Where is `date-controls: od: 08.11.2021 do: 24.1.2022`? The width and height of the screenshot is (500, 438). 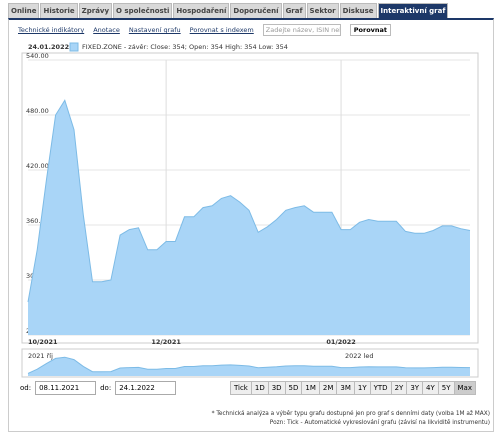 date-controls: od: 08.11.2021 do: 24.1.2022 is located at coordinates (98, 388).